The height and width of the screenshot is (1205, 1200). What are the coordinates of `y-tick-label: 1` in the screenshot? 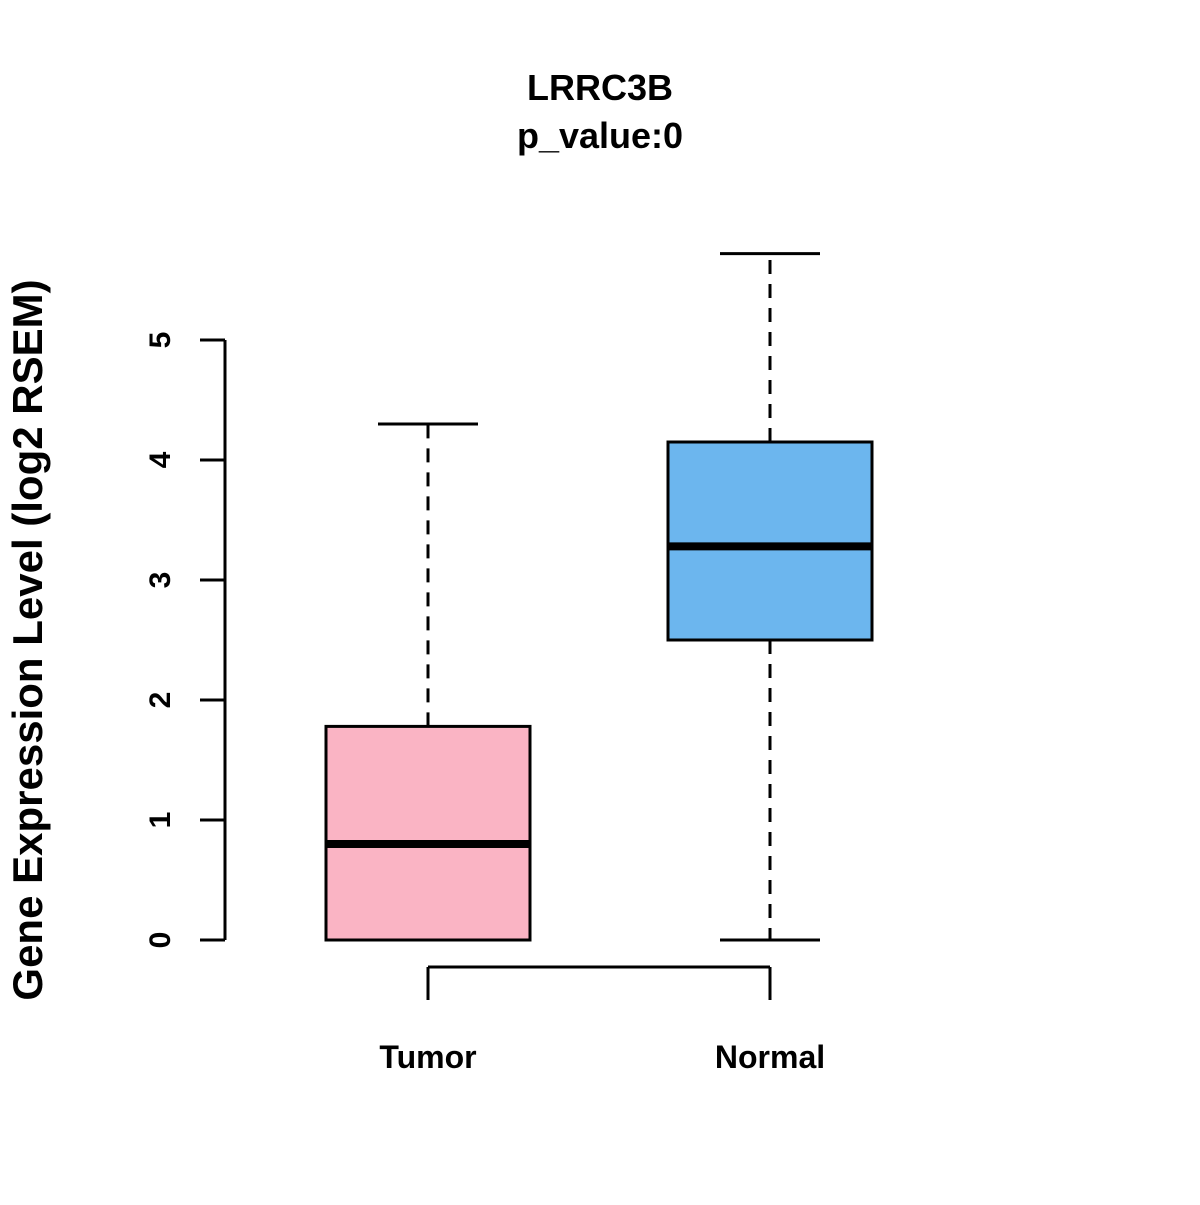 It's located at (160, 820).